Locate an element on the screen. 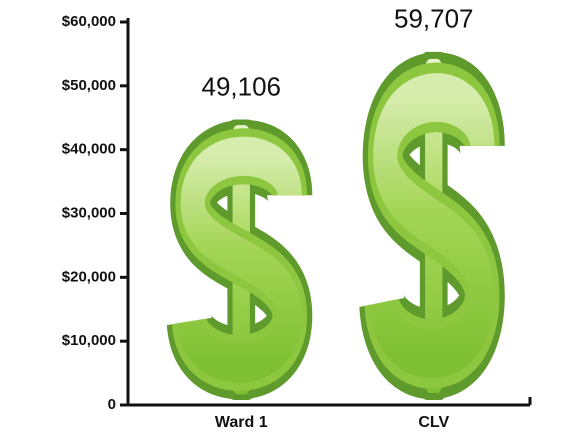  dollar-s-shine is located at coordinates (239, 259).